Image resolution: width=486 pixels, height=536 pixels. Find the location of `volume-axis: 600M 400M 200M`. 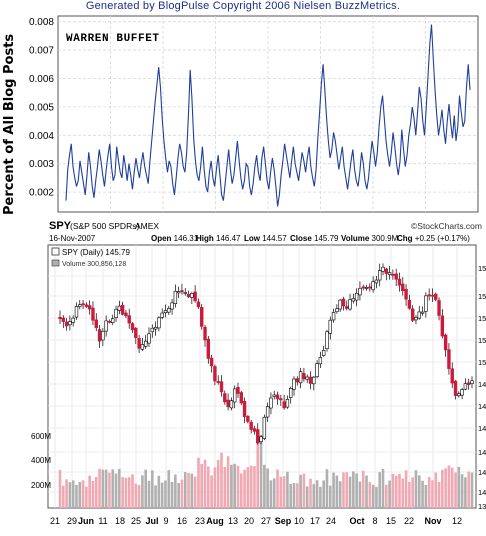

volume-axis: 600M 400M 200M is located at coordinates (41, 461).